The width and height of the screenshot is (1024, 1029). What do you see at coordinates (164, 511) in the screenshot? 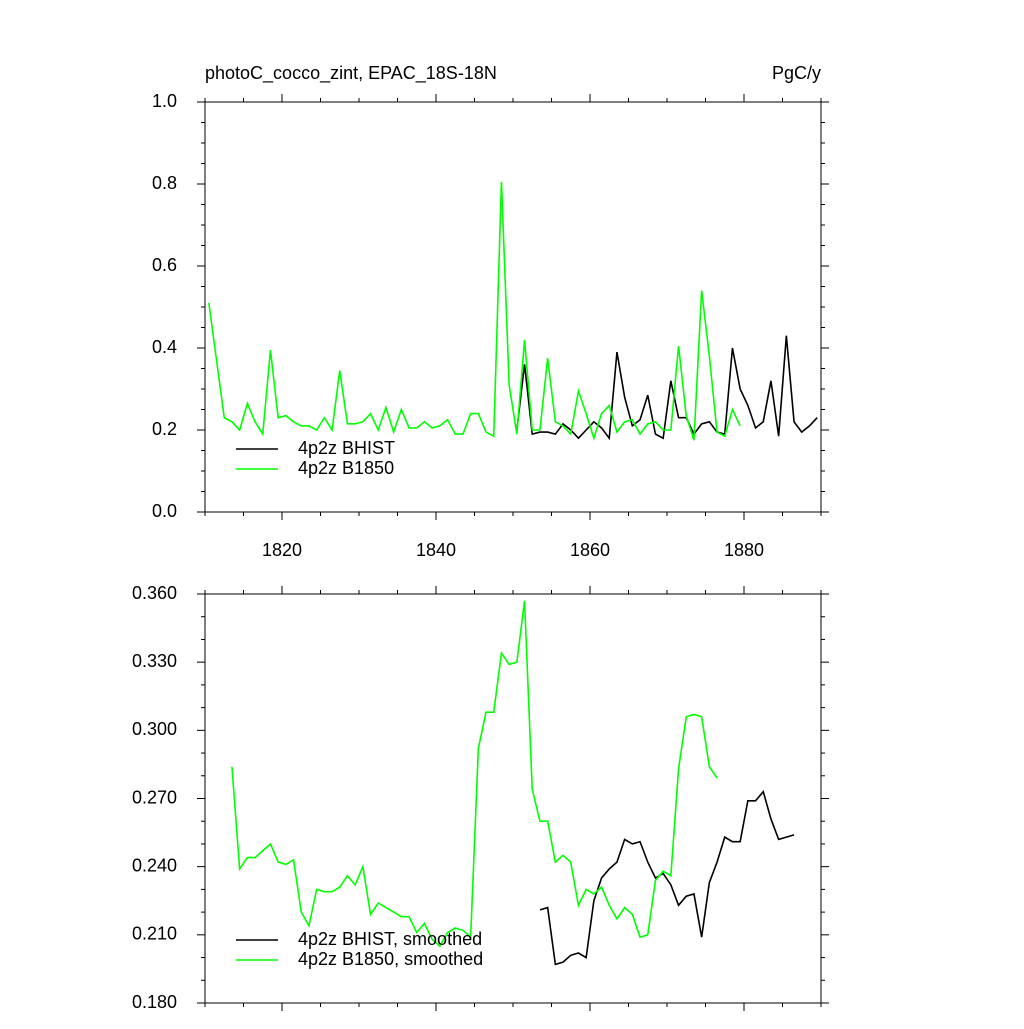
I see `y-tick-label: 0.0` at bounding box center [164, 511].